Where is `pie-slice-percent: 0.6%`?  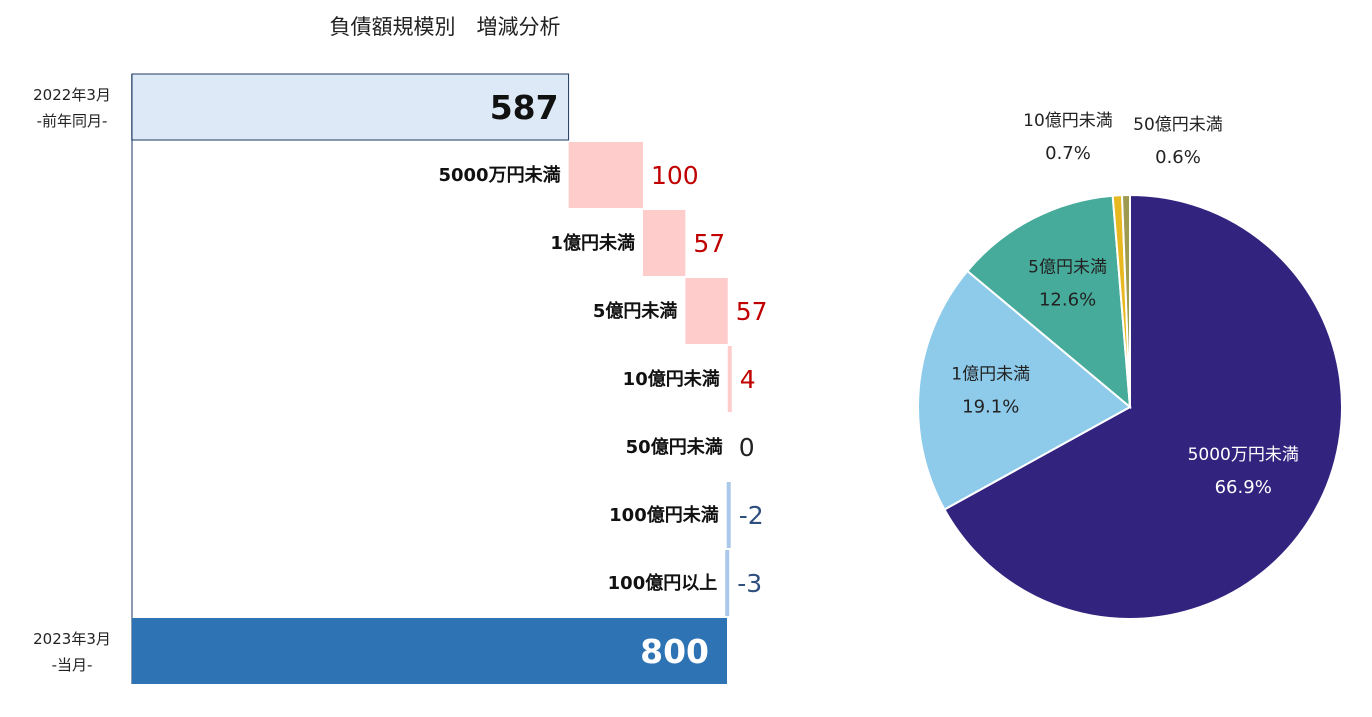 pie-slice-percent: 0.6% is located at coordinates (1178, 157).